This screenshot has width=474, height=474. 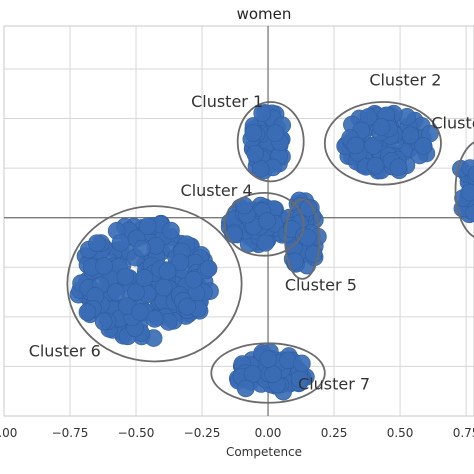 I want to click on cluster-label: Cluster 5, so click(x=321, y=284).